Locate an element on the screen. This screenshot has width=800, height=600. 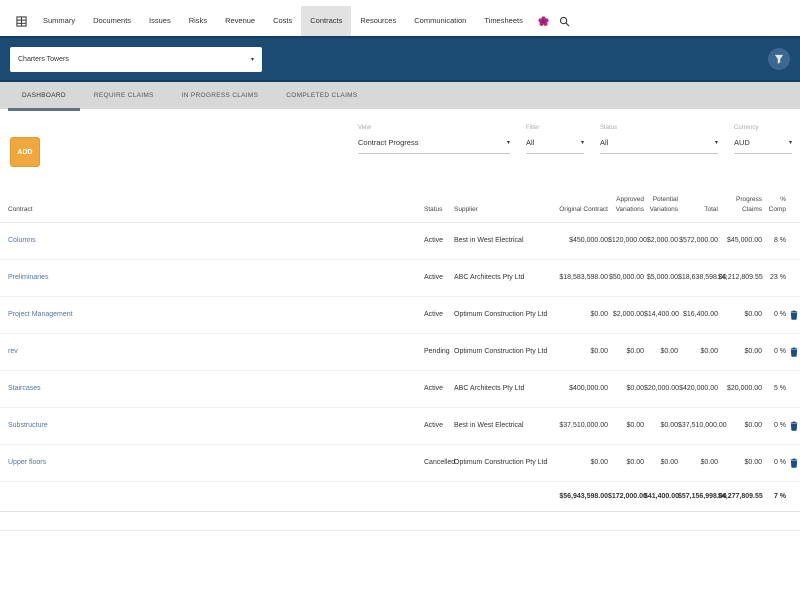
col-supplier: Supplier is located at coordinates (466, 209).